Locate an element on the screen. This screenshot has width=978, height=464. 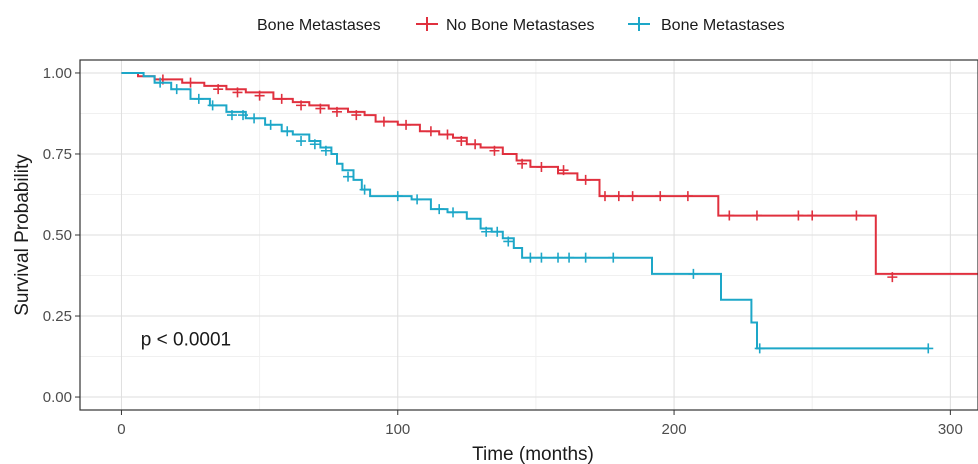
legend-label-no-bone-metastases: No Bone Metastases is located at coordinates (520, 25).